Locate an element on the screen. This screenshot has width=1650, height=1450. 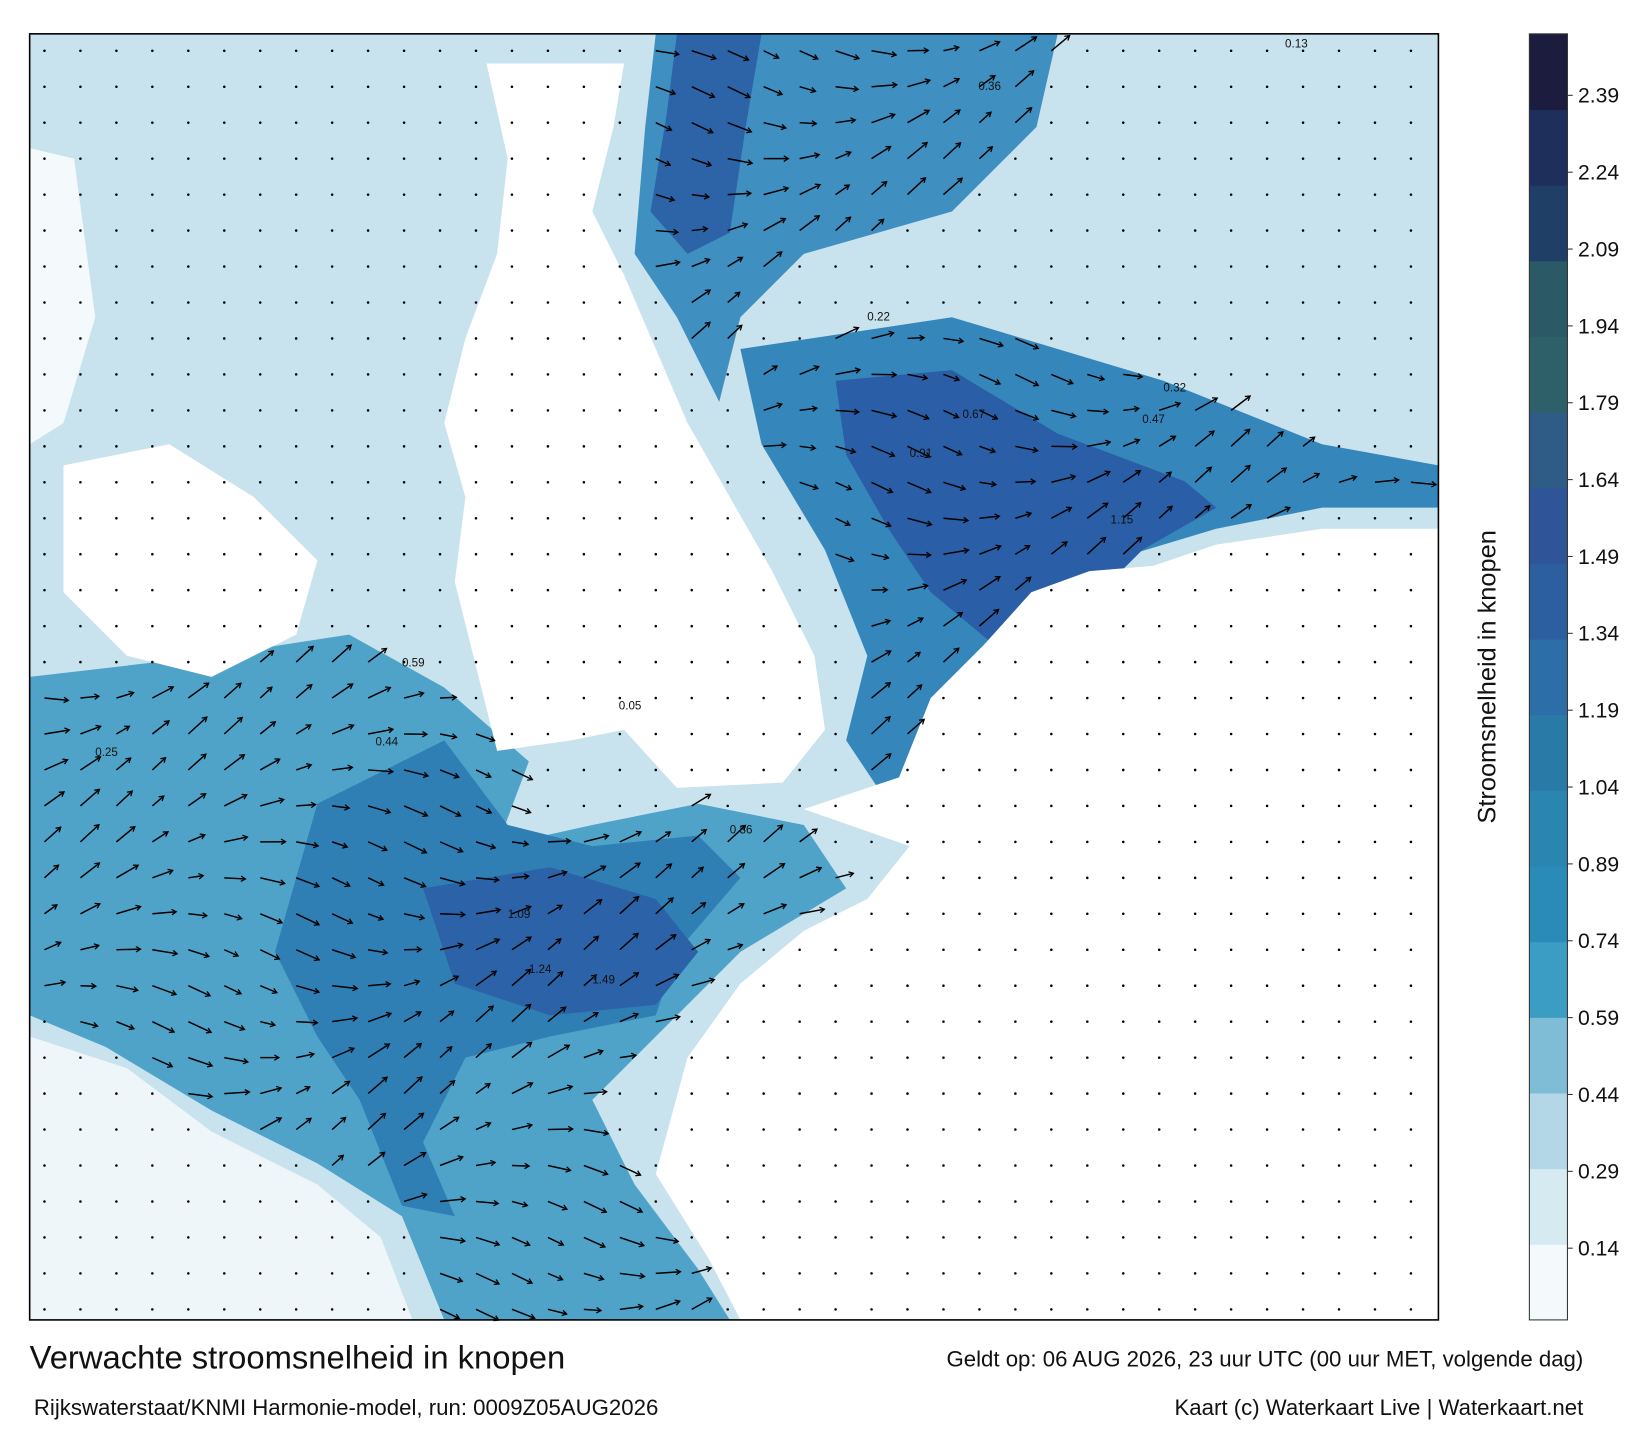
colorbar-tick-label: 0.44 is located at coordinates (1598, 1095).